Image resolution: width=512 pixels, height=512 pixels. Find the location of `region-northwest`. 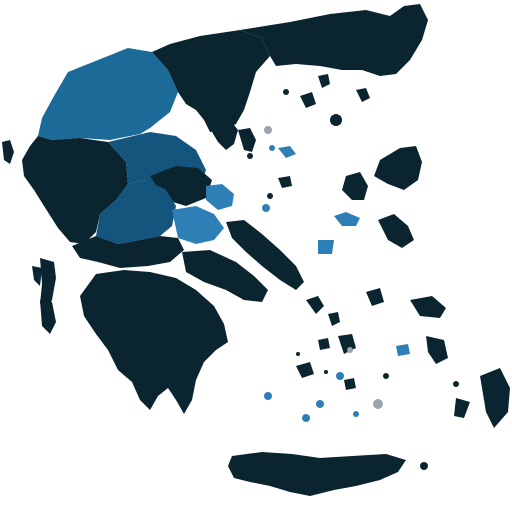

region-northwest is located at coordinates (108, 94).